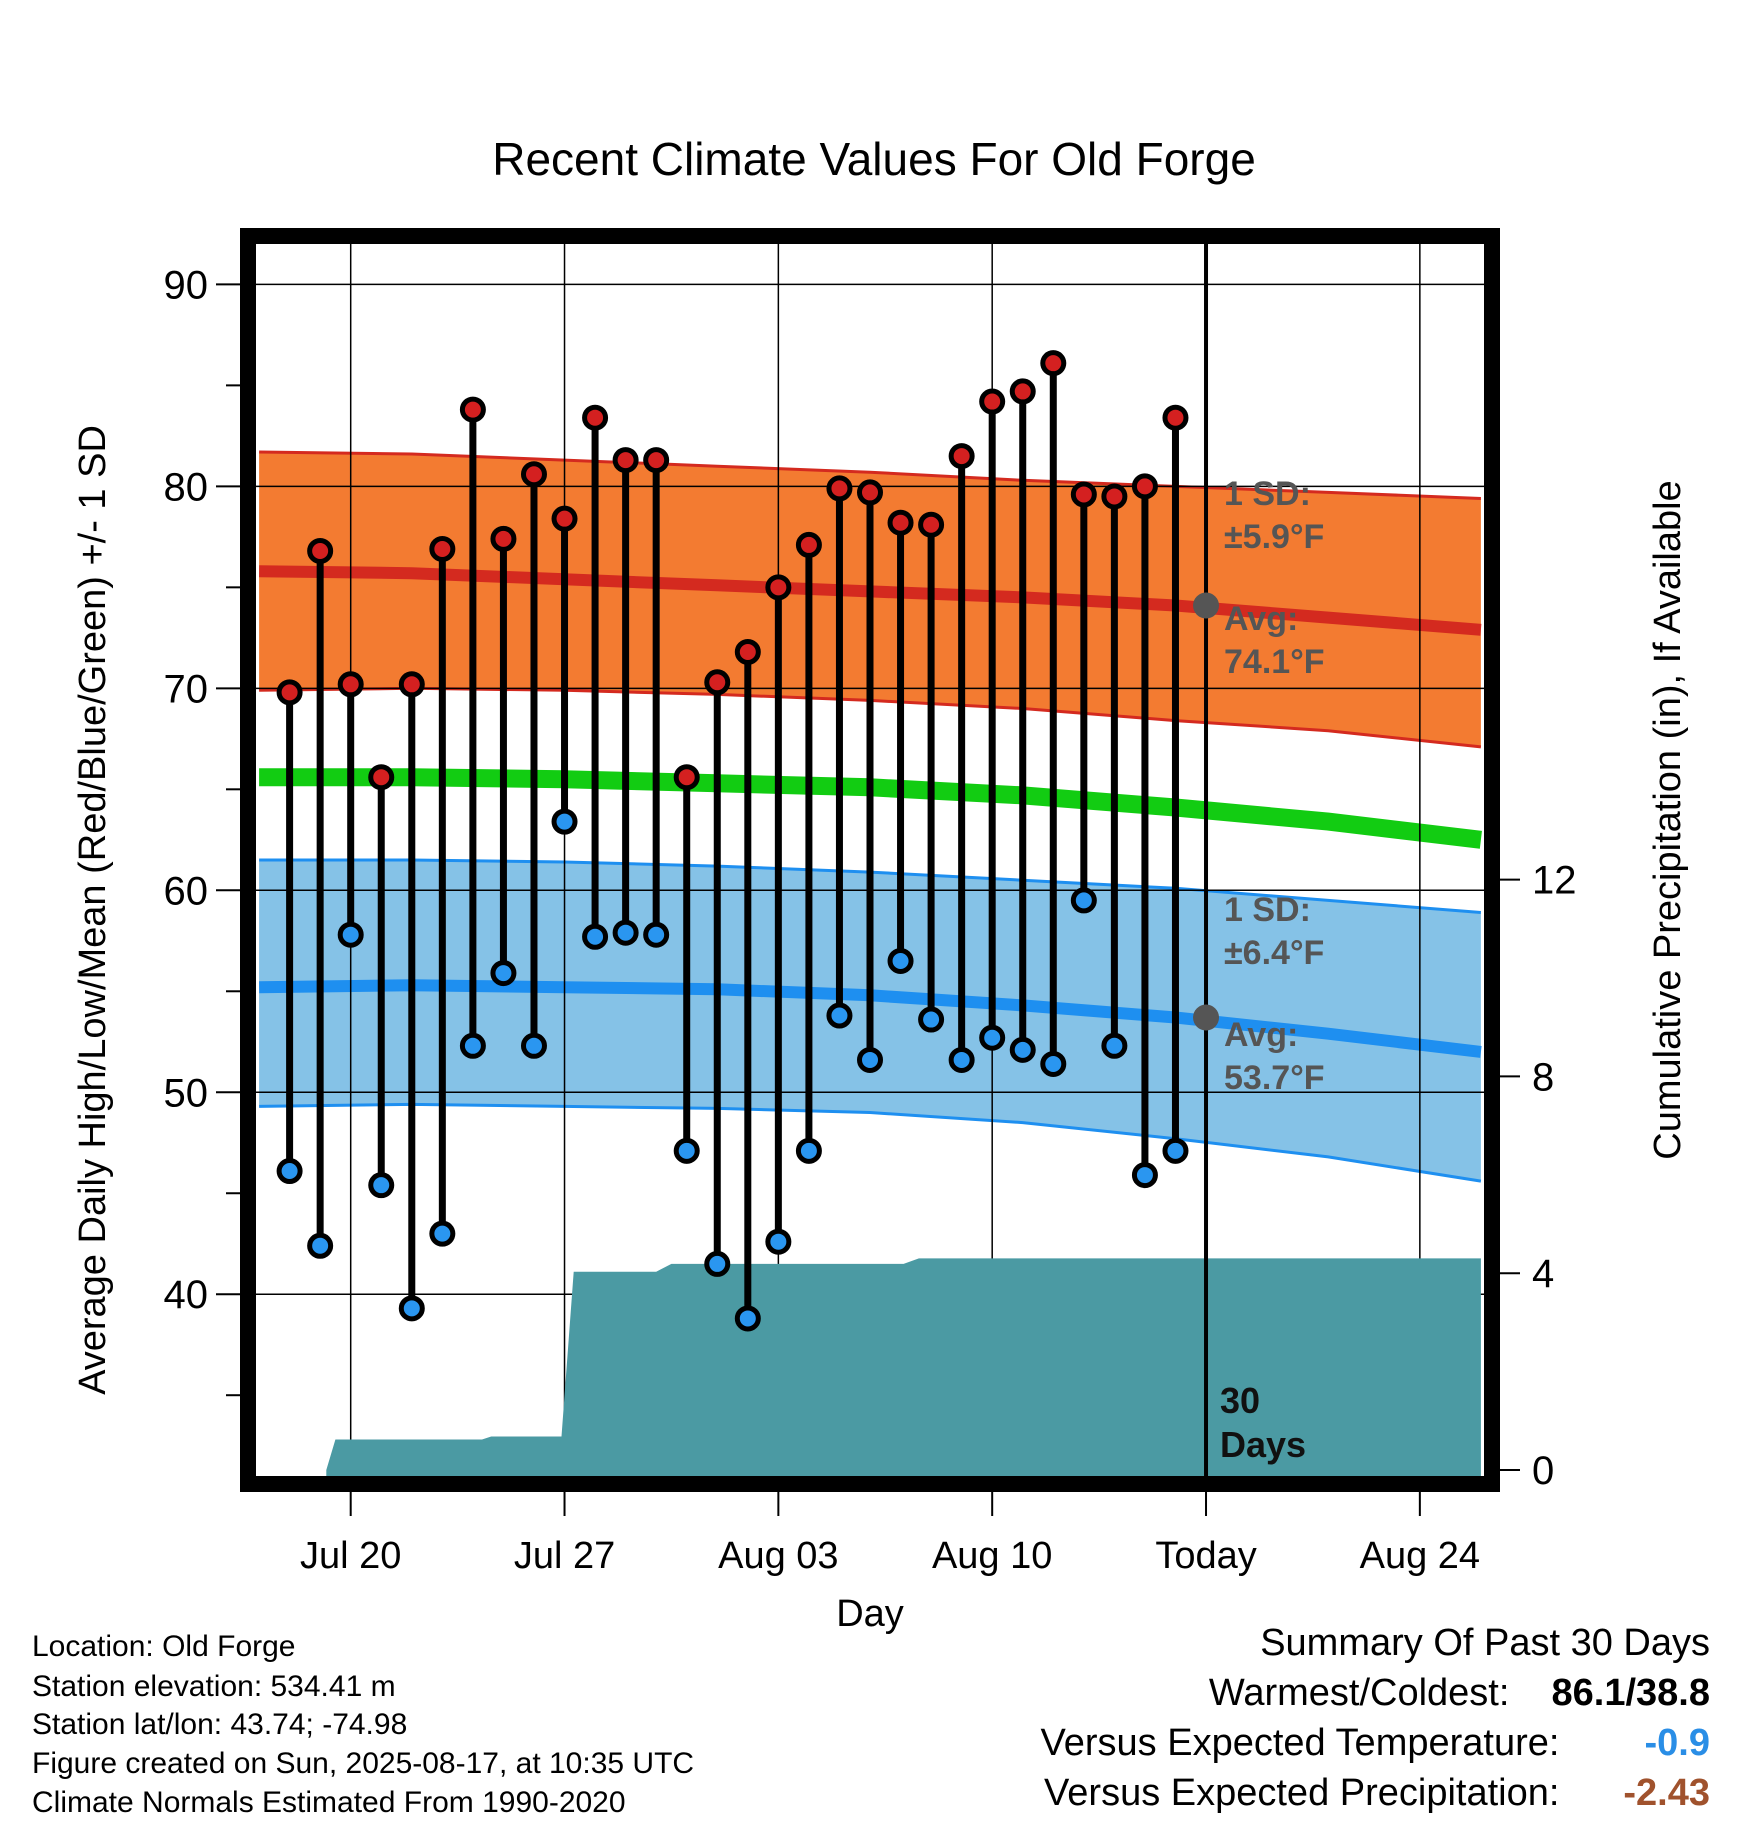 The width and height of the screenshot is (1748, 1828). I want to click on chart-title: Recent Climate Values For Old Forge, so click(874, 159).